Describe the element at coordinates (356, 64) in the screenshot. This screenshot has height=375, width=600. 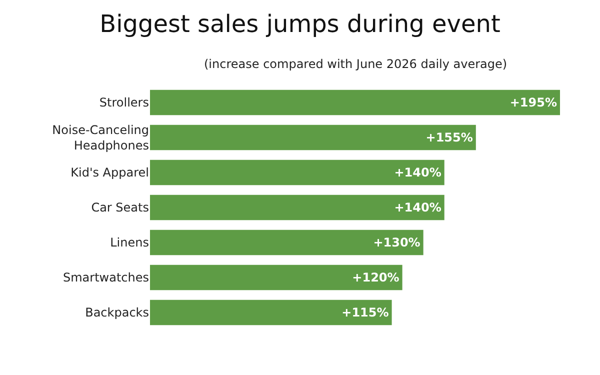
I see `chart-subtitle: (increase compared with June 2026 daily average)` at that location.